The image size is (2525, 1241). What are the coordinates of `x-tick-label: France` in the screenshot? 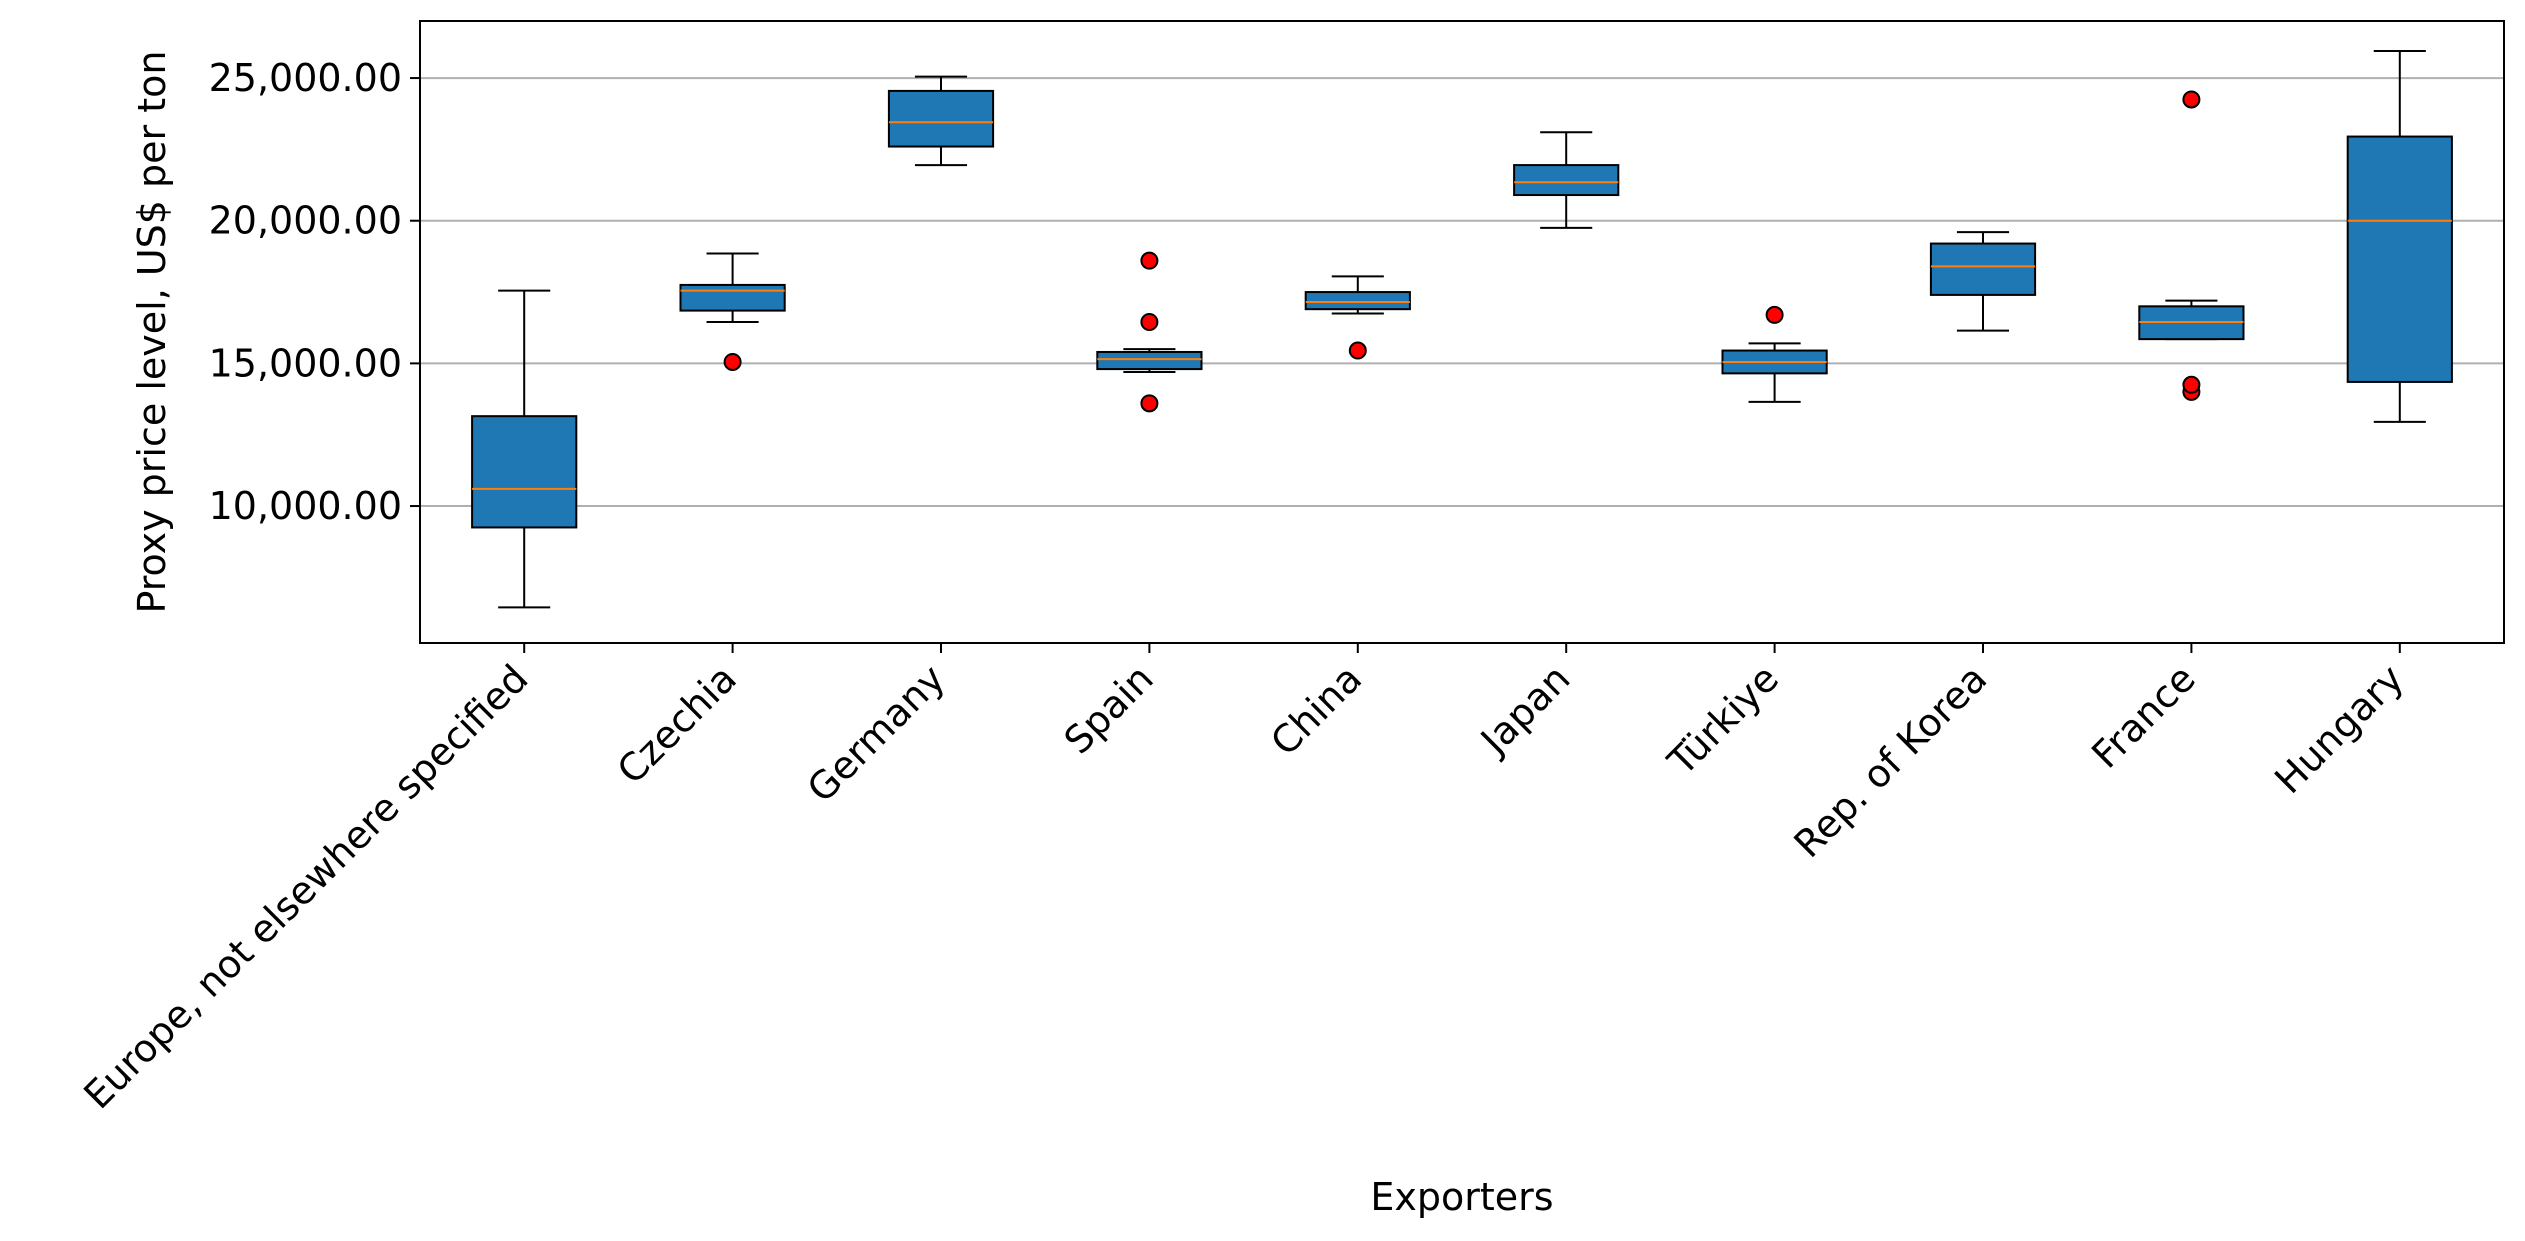 It's located at (2143, 716).